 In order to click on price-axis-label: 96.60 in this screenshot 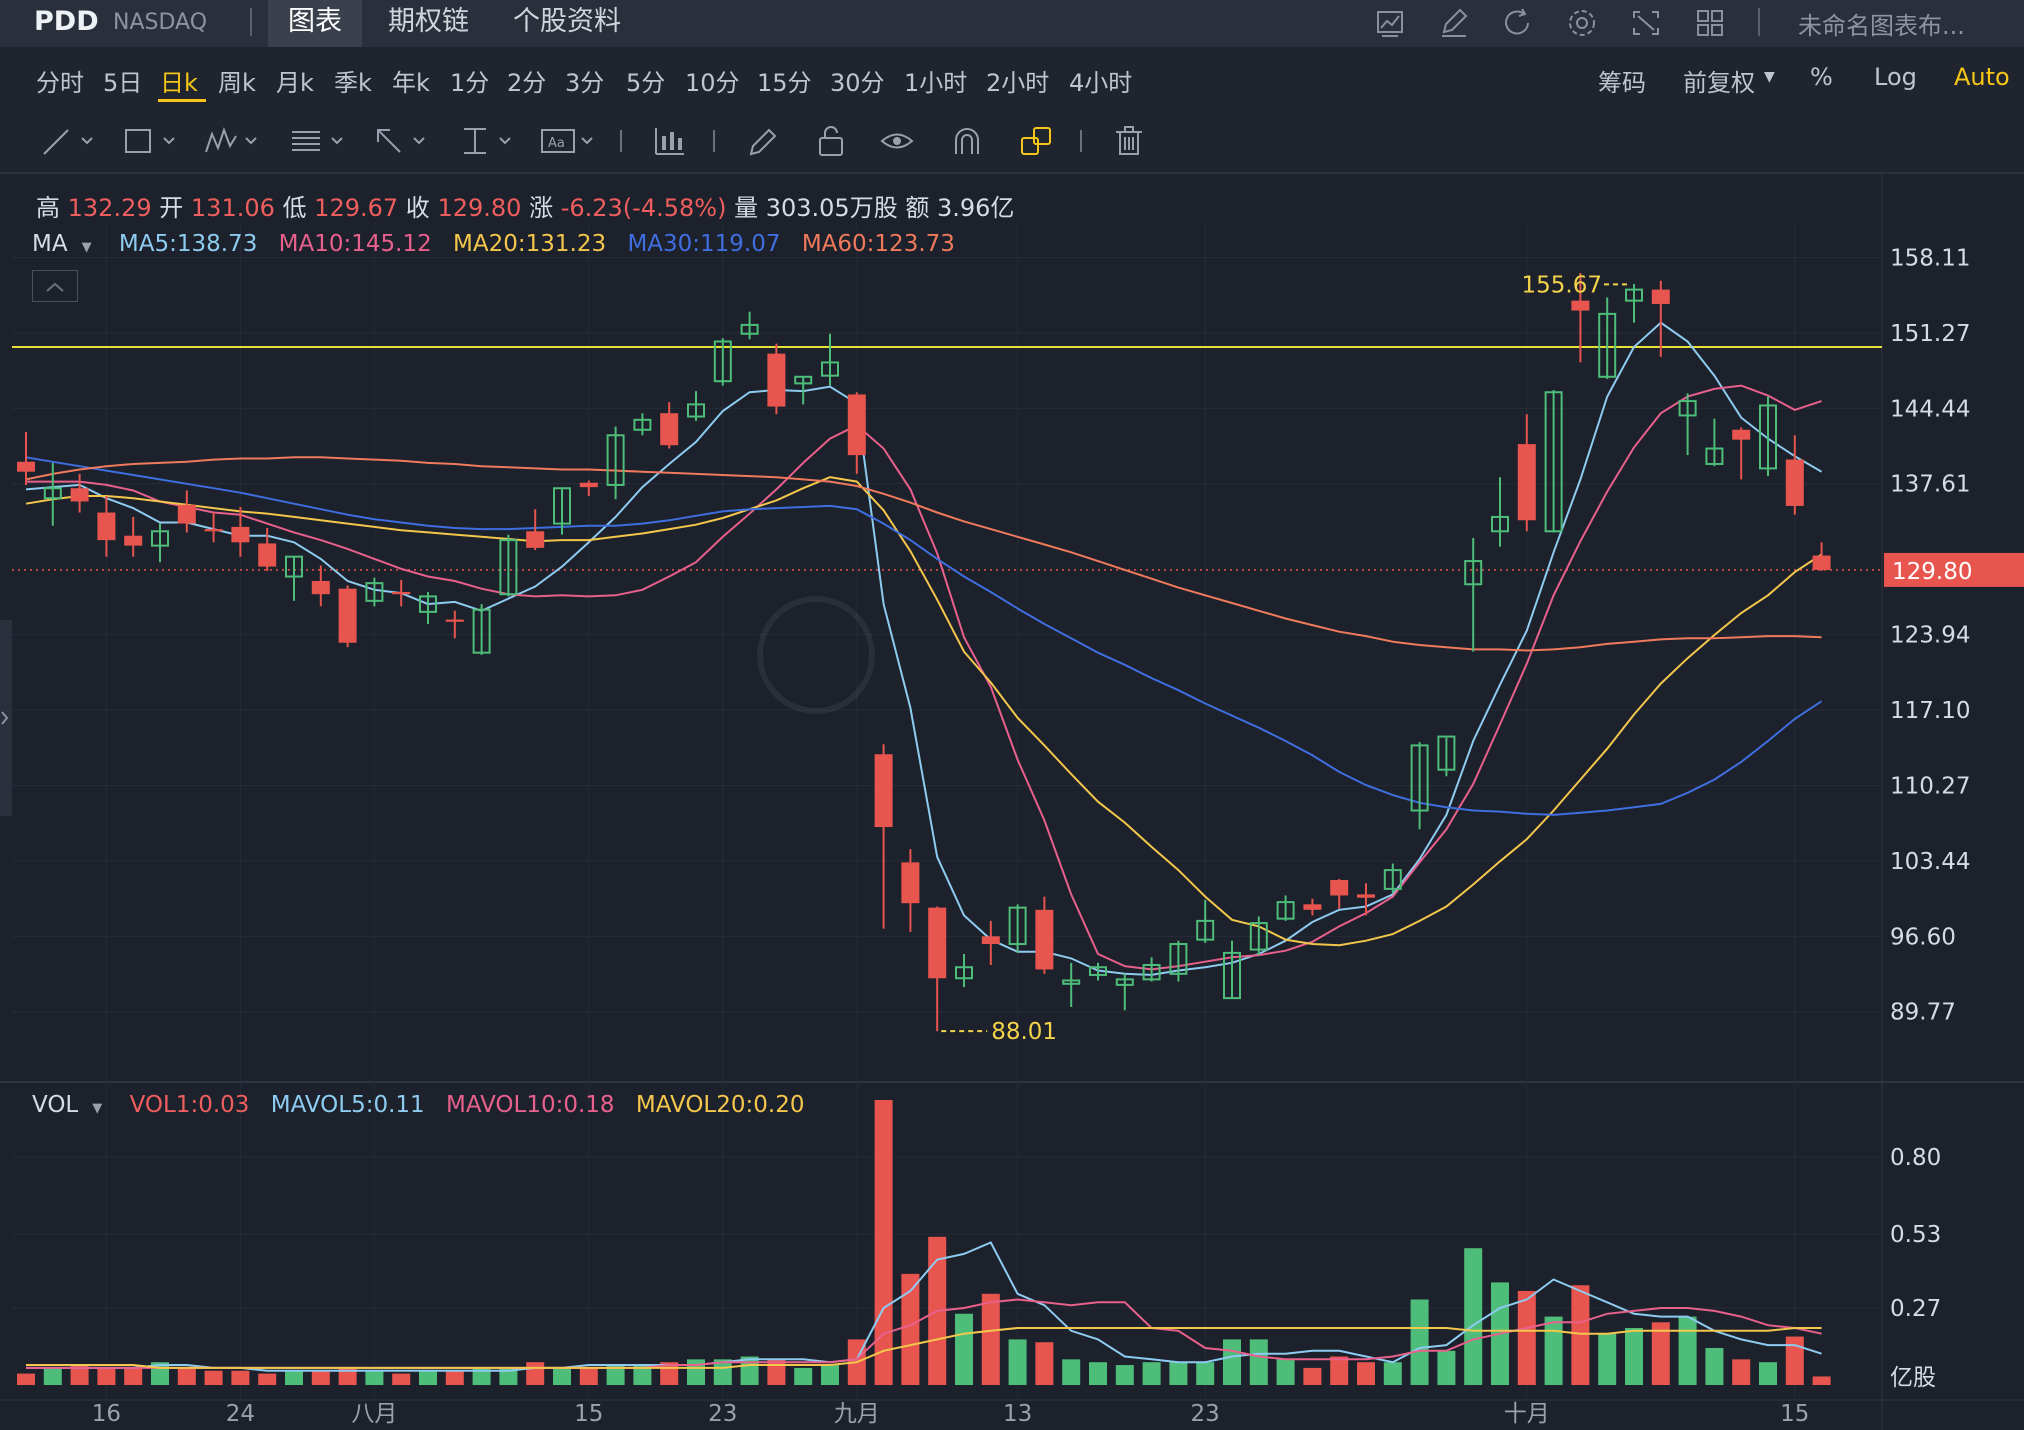, I will do `click(1923, 937)`.